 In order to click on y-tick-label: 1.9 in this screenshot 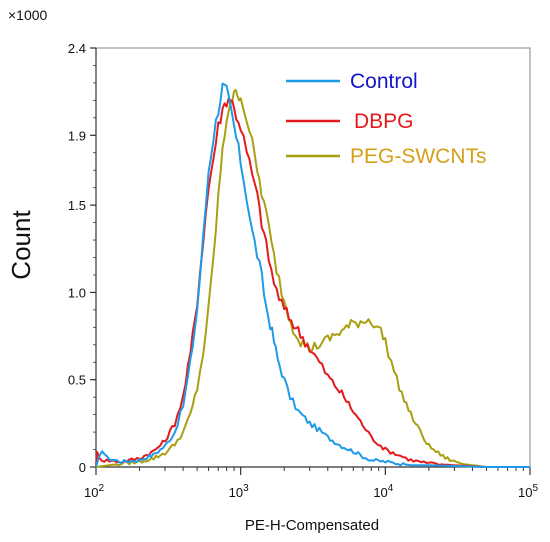, I will do `click(77, 135)`.